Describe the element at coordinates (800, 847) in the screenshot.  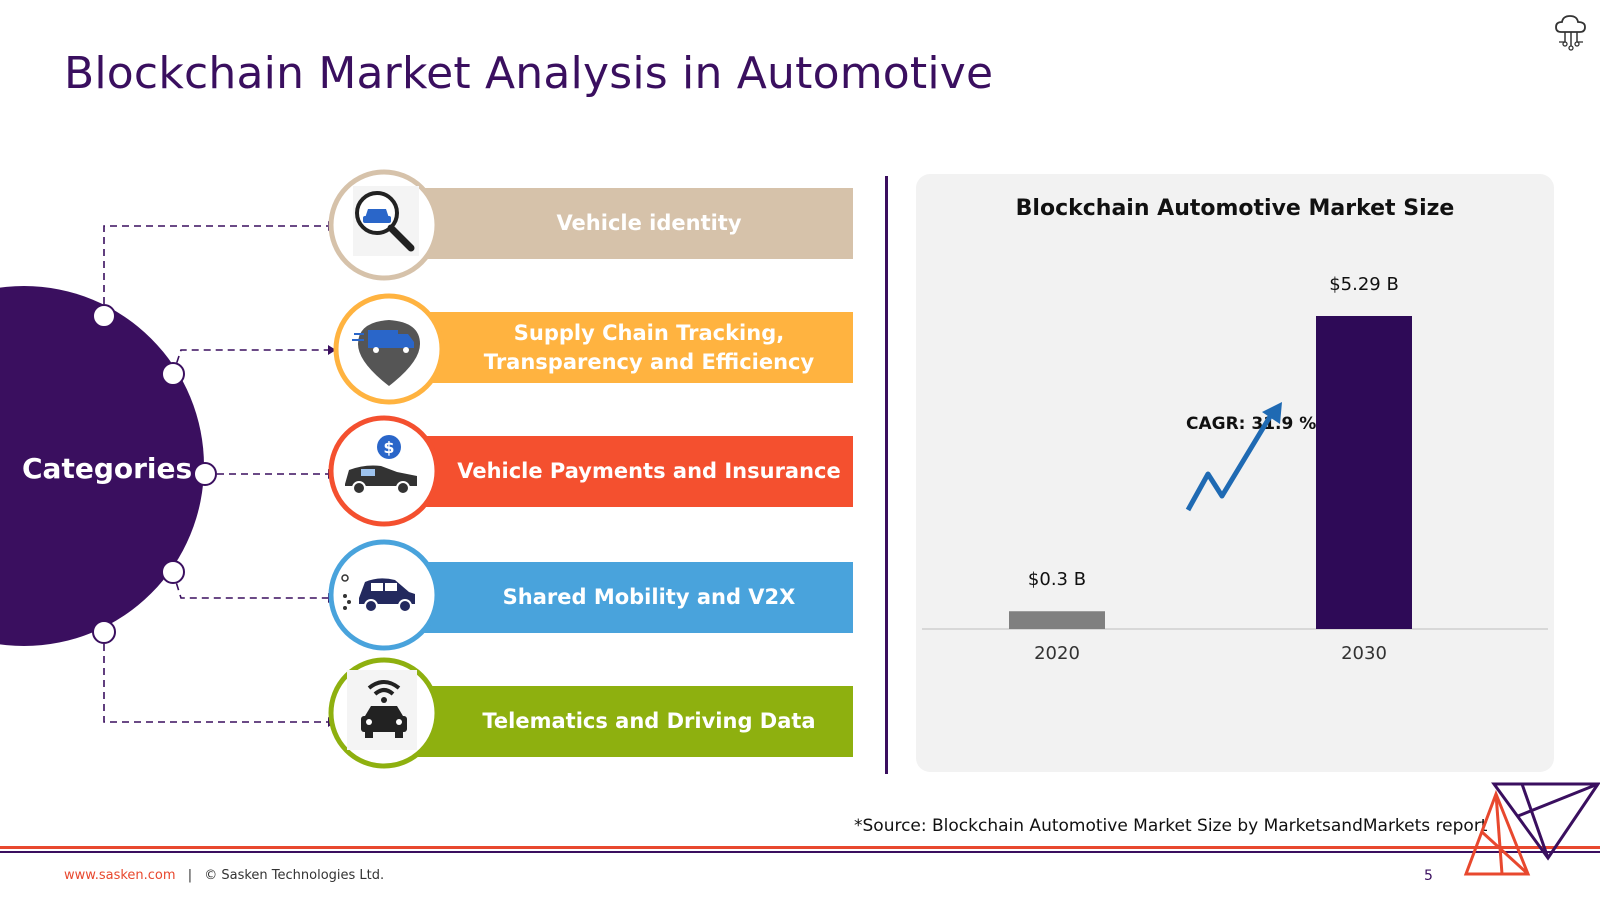
I see `footer-rule-red` at that location.